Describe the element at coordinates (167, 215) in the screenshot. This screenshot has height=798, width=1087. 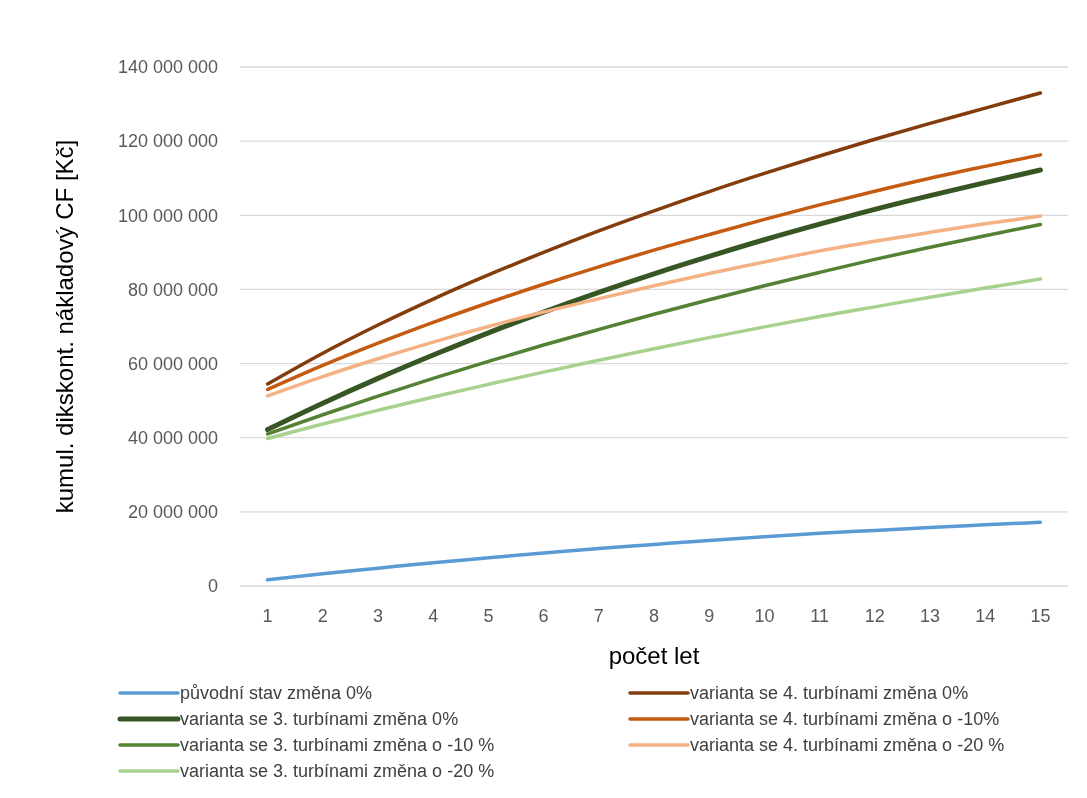
I see `y-tick-label: 100 000 000` at that location.